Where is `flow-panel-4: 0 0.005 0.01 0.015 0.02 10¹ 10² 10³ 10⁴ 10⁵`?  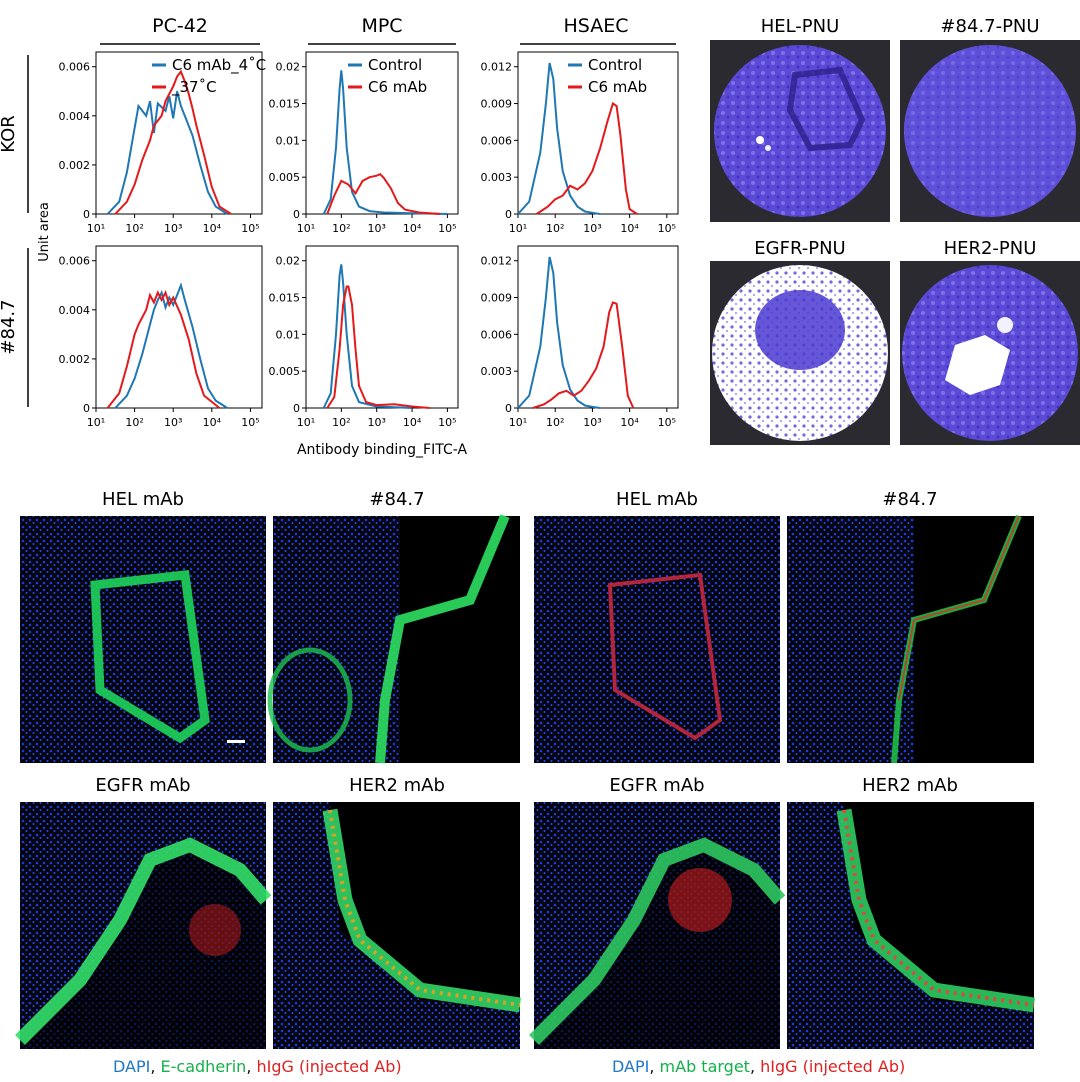 flow-panel-4: 0 0.005 0.01 0.015 0.02 10¹ 10² 10³ 10⁴ 10⁵ is located at coordinates (364, 337).